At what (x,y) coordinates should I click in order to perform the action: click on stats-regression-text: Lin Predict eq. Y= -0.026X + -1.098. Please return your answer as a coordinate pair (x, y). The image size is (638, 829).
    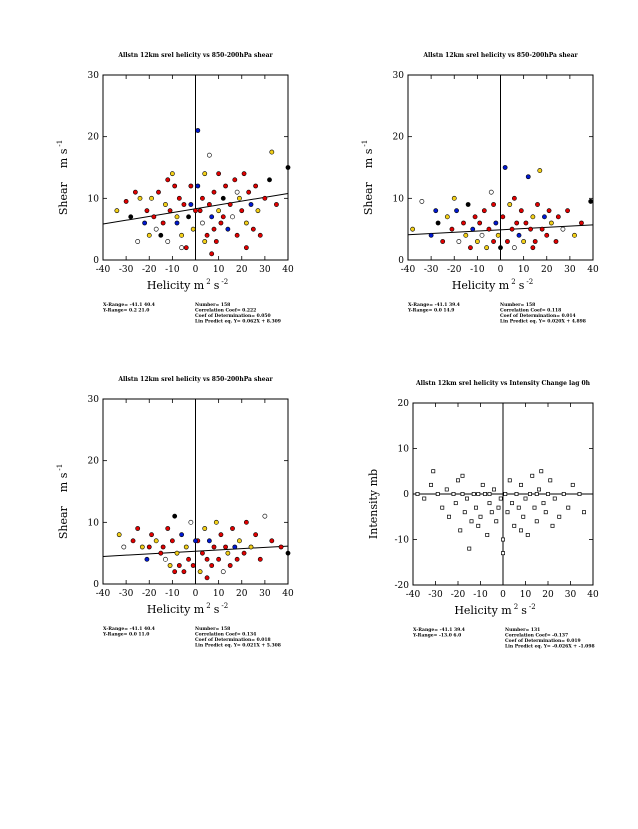
    Looking at the image, I should click on (550, 647).